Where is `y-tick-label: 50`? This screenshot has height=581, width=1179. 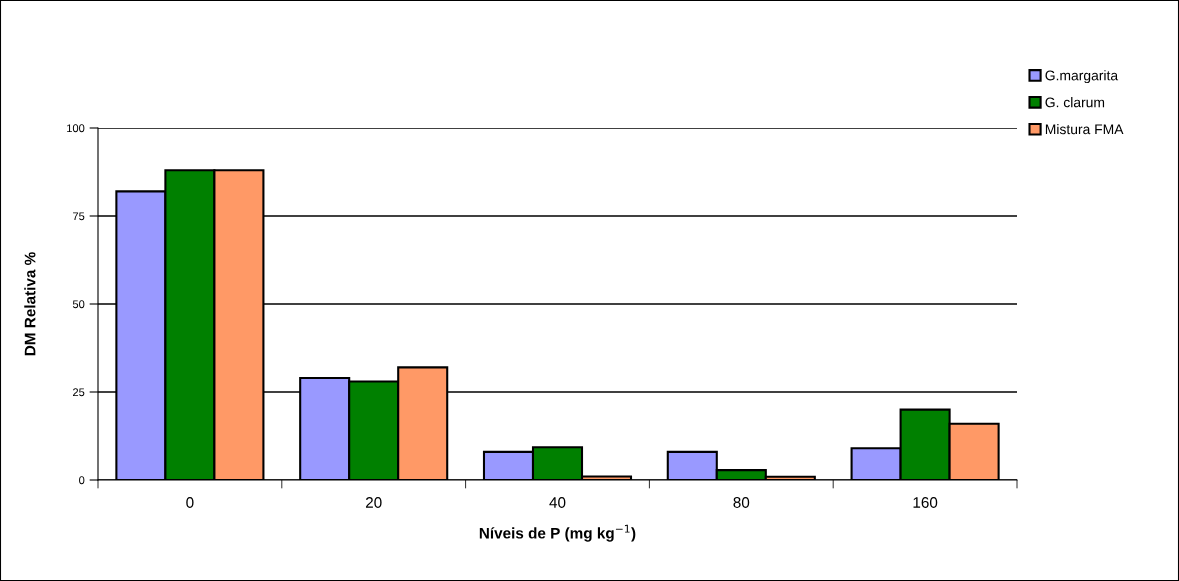
y-tick-label: 50 is located at coordinates (78, 304).